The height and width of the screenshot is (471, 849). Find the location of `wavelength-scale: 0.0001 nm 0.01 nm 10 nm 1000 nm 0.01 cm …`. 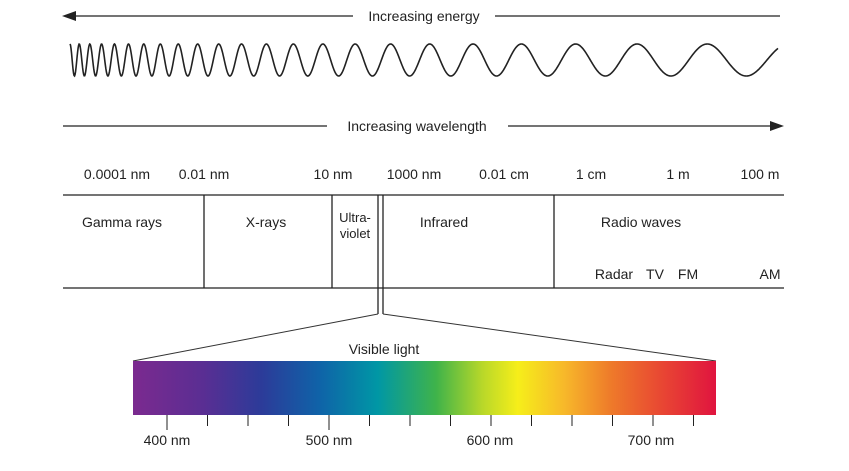

wavelength-scale: 0.0001 nm 0.01 nm 10 nm 1000 nm 0.01 cm … is located at coordinates (432, 174).